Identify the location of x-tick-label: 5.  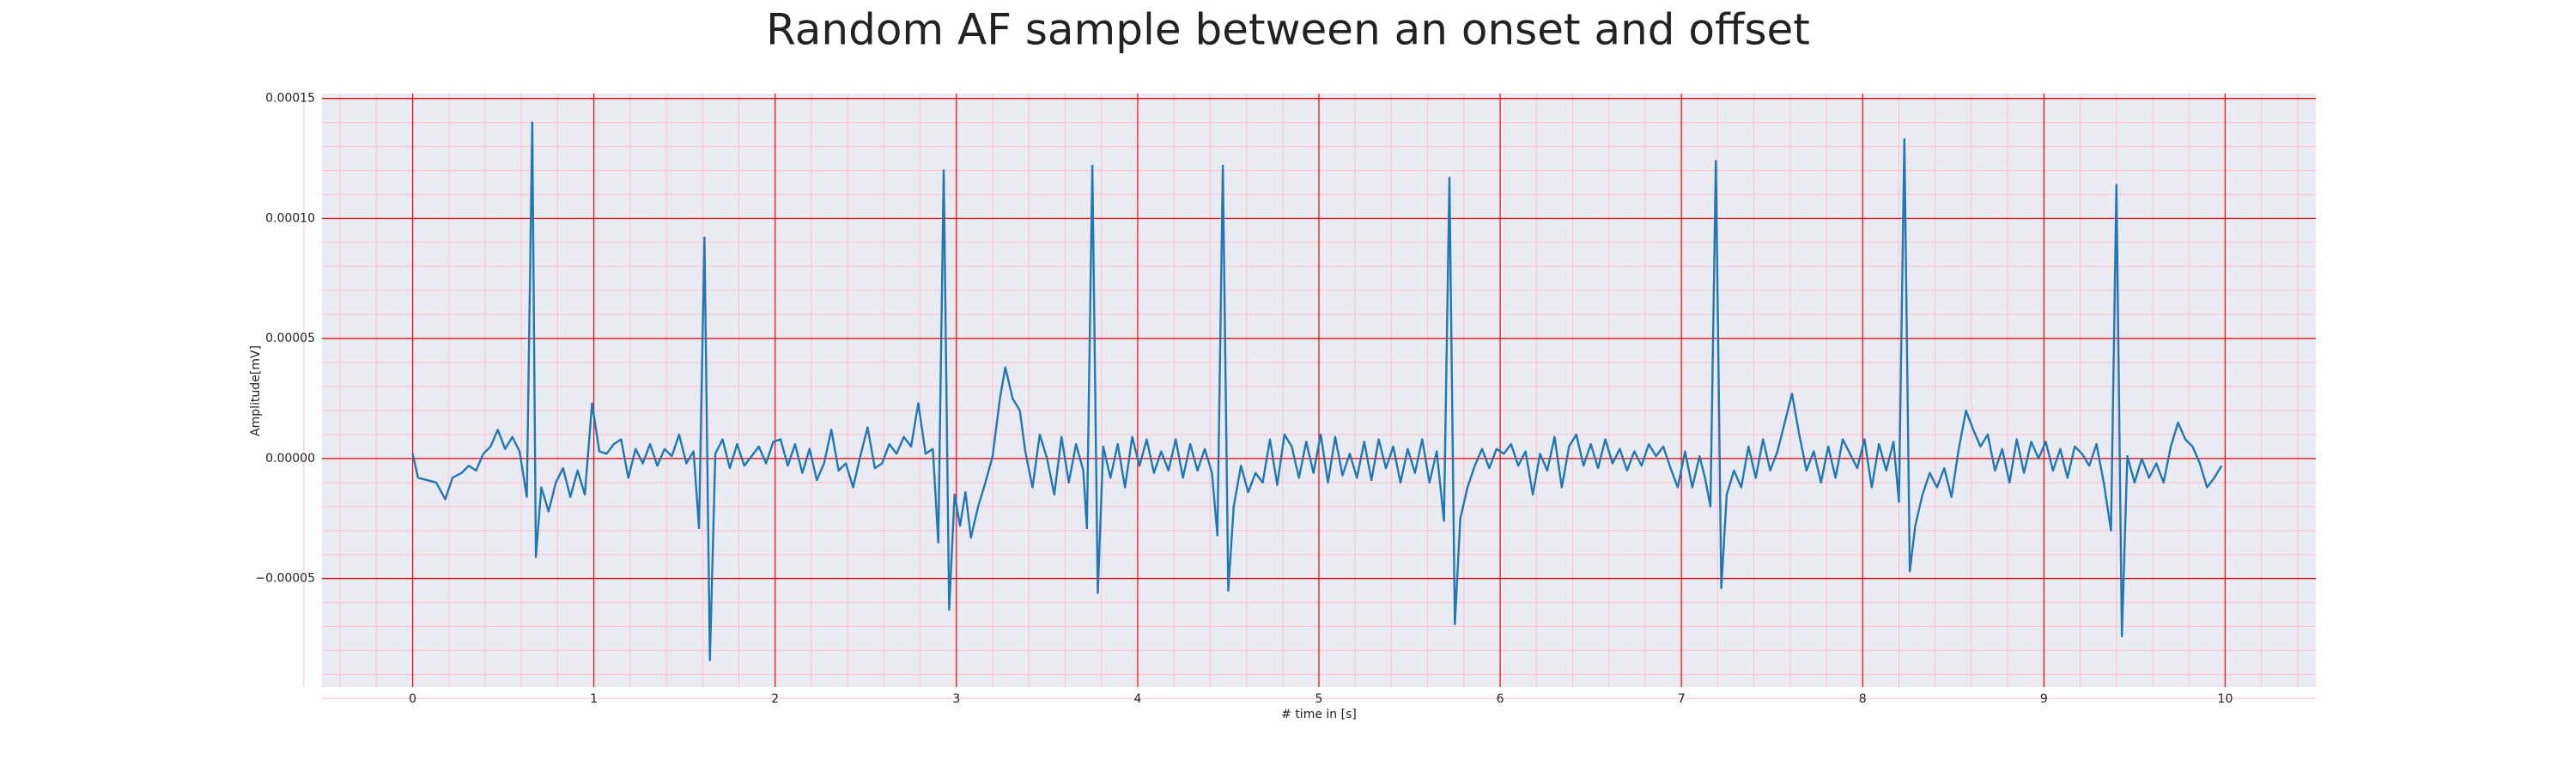
(1319, 699).